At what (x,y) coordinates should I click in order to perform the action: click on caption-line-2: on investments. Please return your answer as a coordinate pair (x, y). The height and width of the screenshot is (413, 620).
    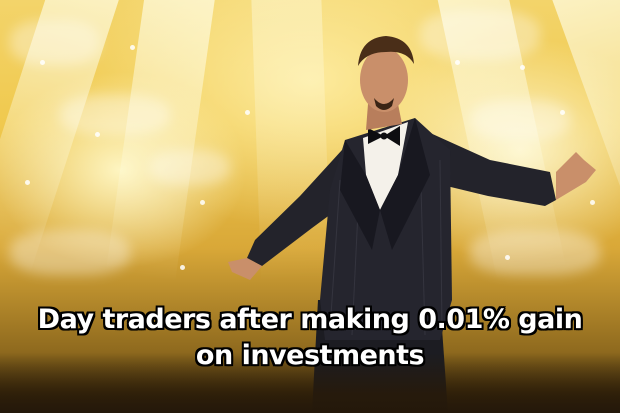
    Looking at the image, I should click on (310, 355).